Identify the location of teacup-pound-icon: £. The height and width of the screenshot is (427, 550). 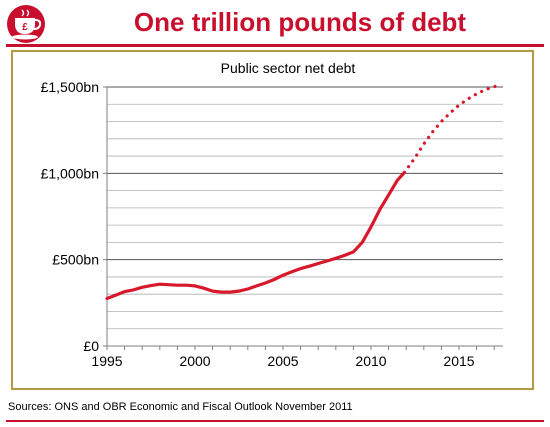
(26, 24).